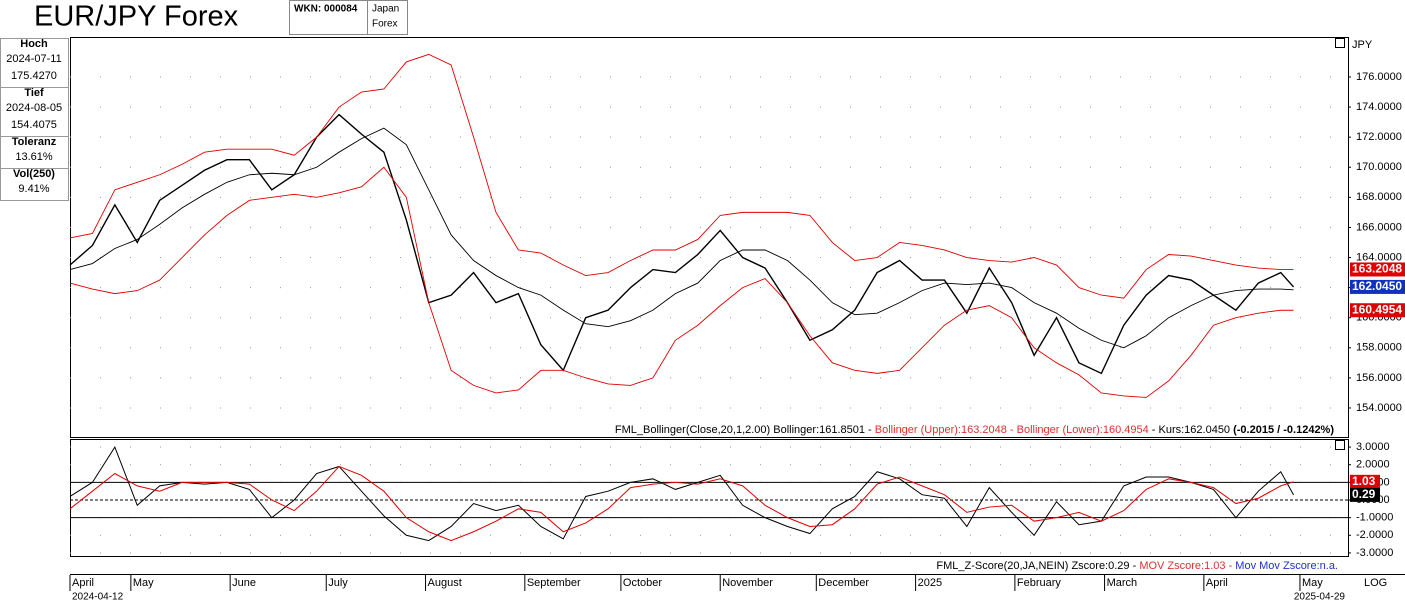 The width and height of the screenshot is (1405, 602). What do you see at coordinates (1379, 408) in the screenshot?
I see `y-tick-label: 154.0000` at bounding box center [1379, 408].